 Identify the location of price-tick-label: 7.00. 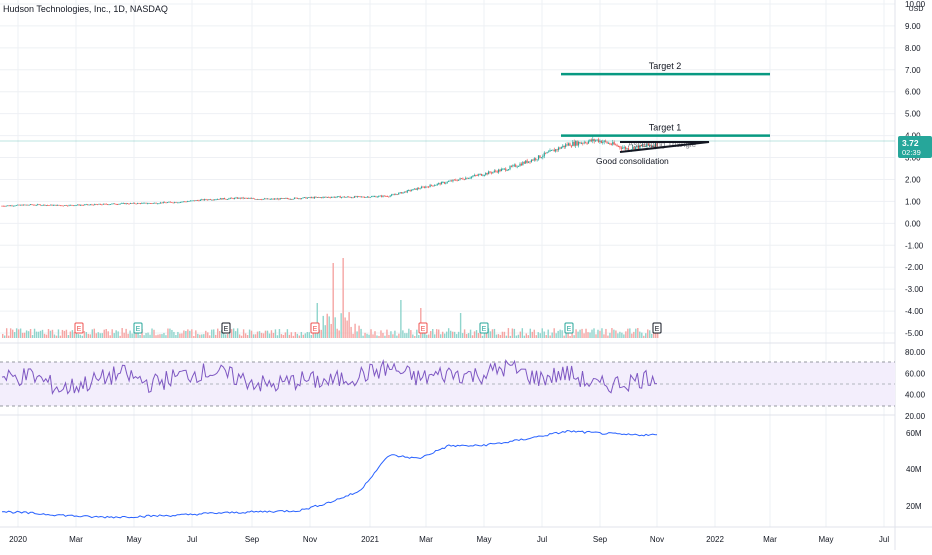
(913, 70).